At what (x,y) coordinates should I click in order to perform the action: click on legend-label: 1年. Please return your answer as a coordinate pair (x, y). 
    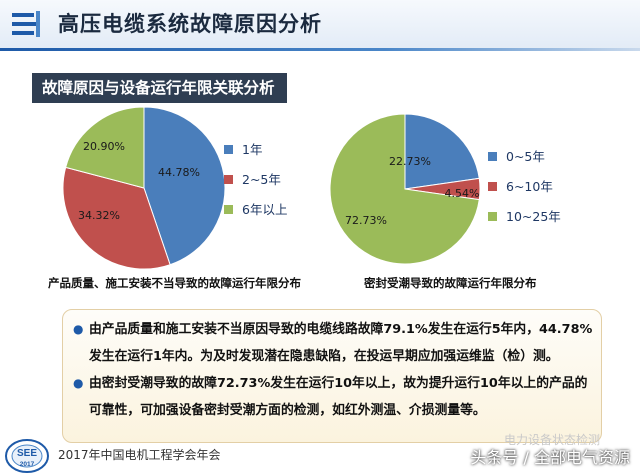
    Looking at the image, I should click on (252, 149).